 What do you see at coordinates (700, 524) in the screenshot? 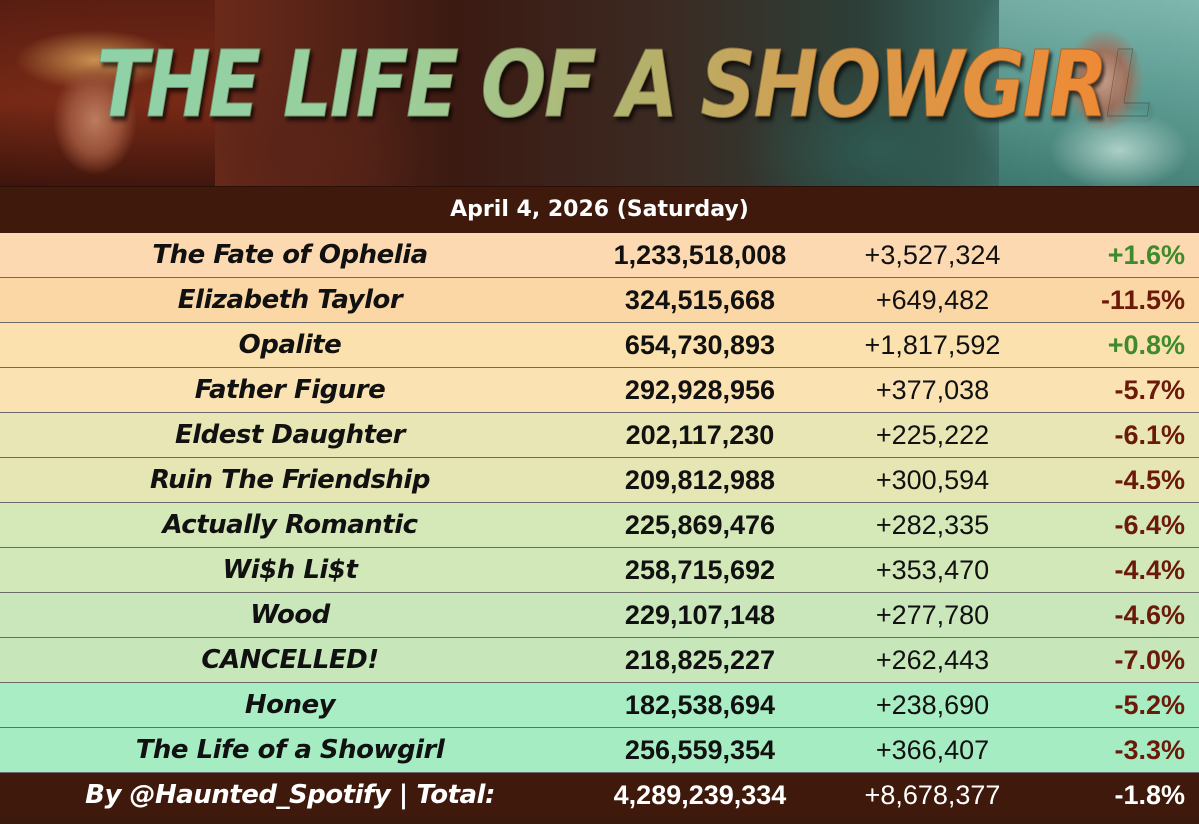
I see `total-streams: 225,869,476` at bounding box center [700, 524].